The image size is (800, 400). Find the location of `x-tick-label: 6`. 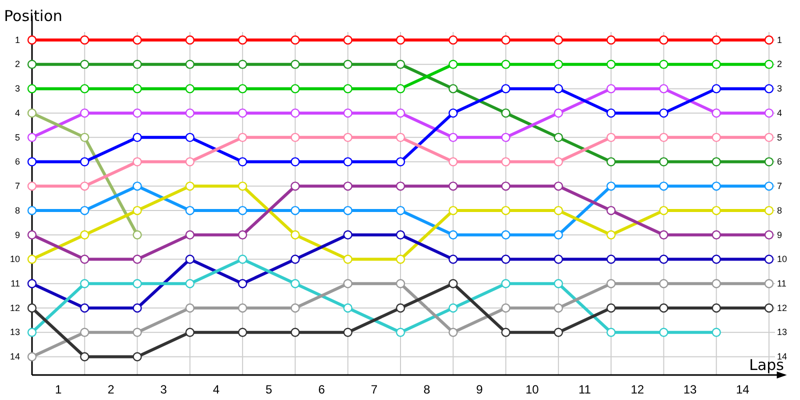

x-tick-label: 6 is located at coordinates (322, 389).